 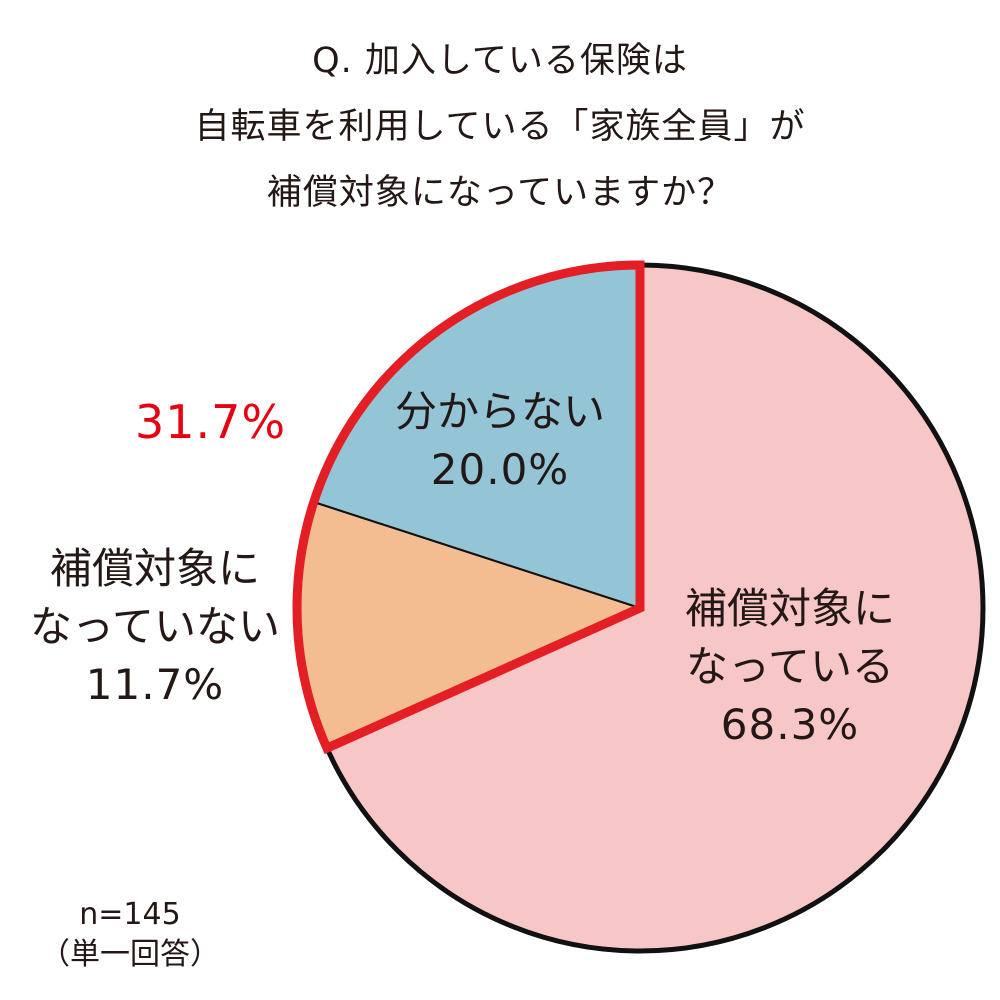 What do you see at coordinates (155, 684) in the screenshot?
I see `slice-value-not-covered: 11.7%` at bounding box center [155, 684].